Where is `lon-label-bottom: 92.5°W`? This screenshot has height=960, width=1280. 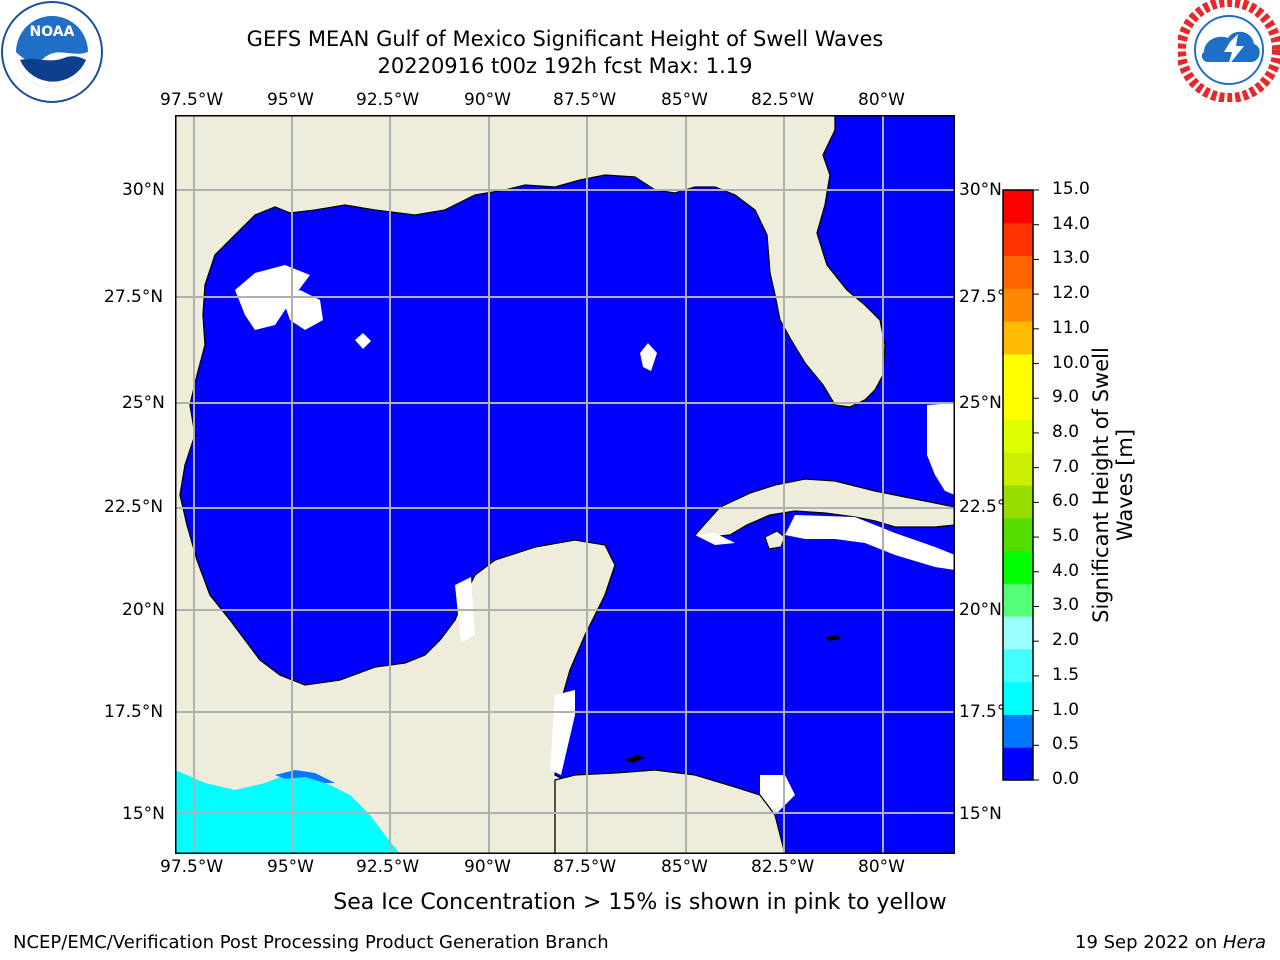 lon-label-bottom: 92.5°W is located at coordinates (388, 867).